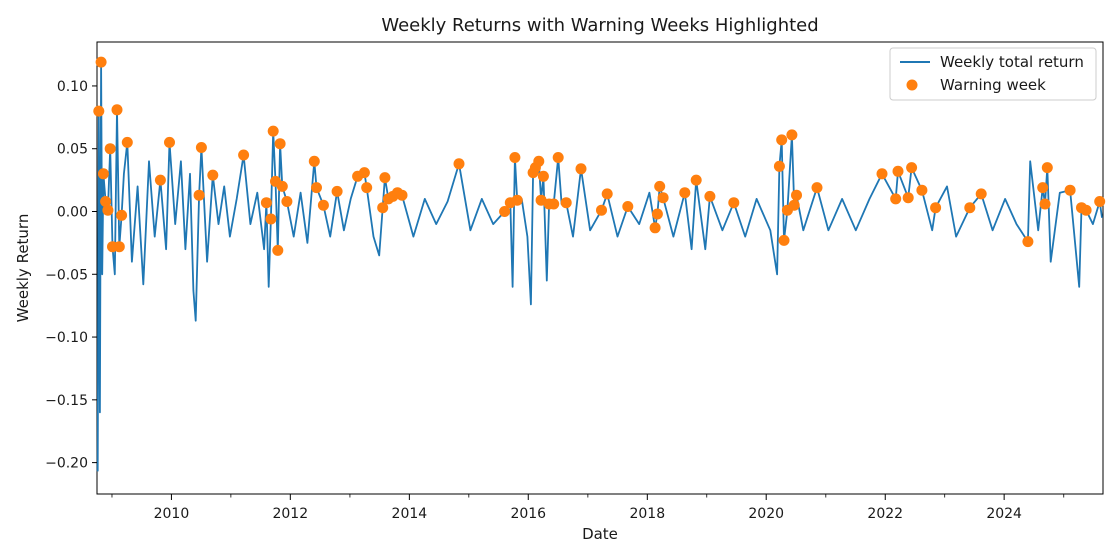 This screenshot has height=560, width=1120. What do you see at coordinates (66, 401) in the screenshot?
I see `y-tick-label: −0.15` at bounding box center [66, 401].